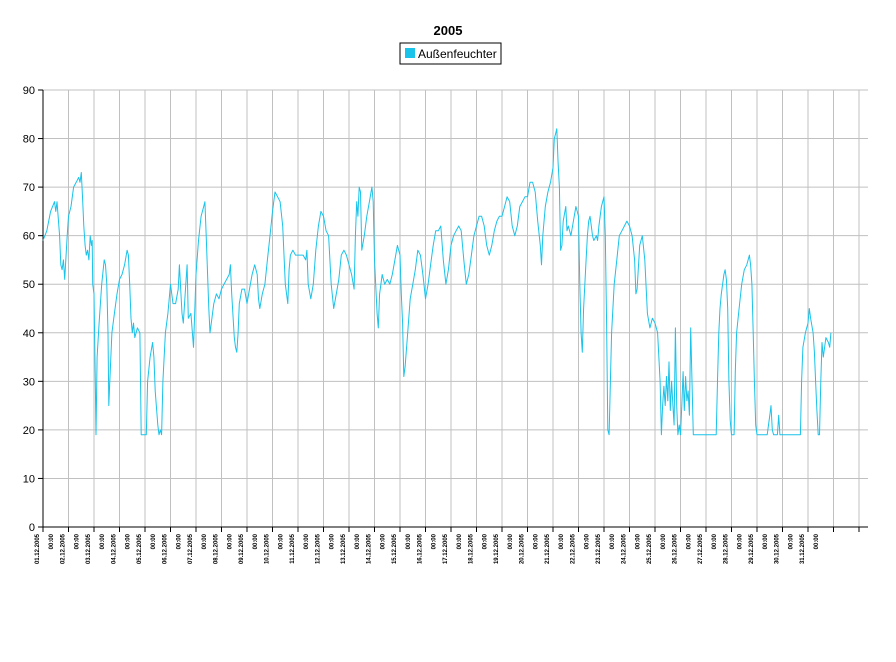 This screenshot has width=896, height=662. I want to click on y-axis-ticks: 0 10 20 30 40 50 60 70 80 90, so click(33, 309).